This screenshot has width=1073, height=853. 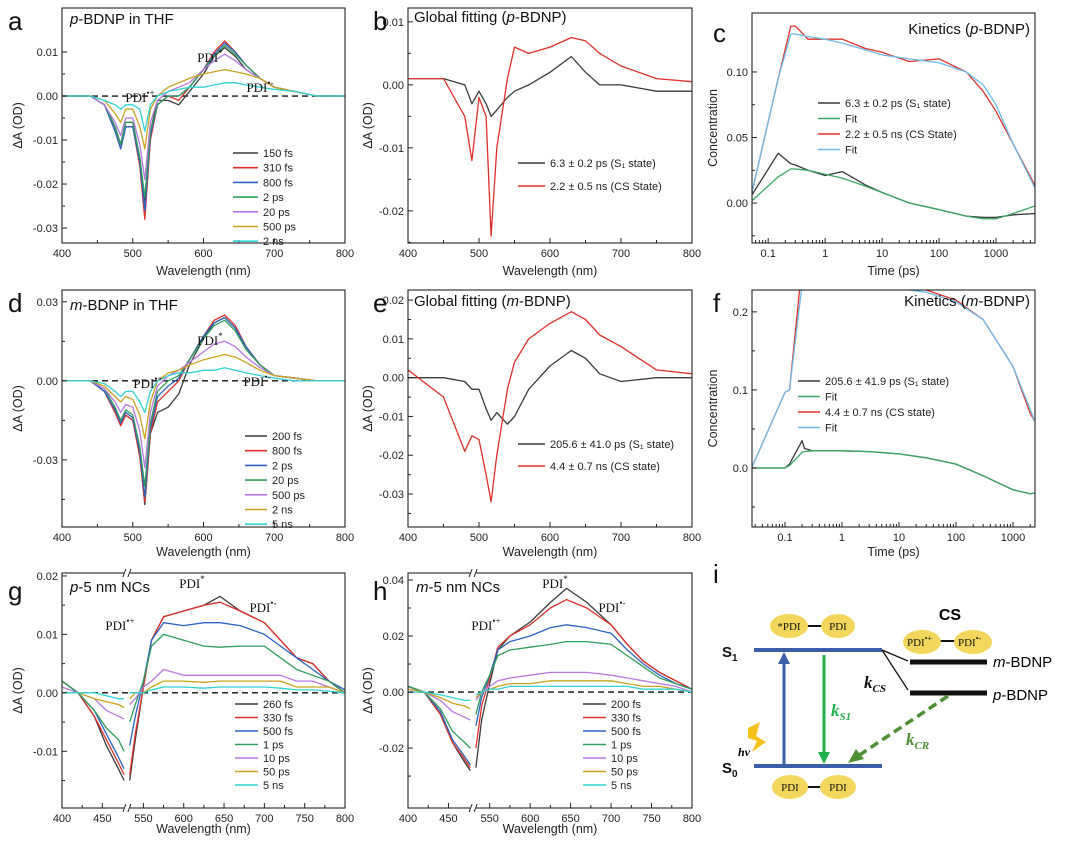 I want to click on y-tick-label: 0.2, so click(x=740, y=313).